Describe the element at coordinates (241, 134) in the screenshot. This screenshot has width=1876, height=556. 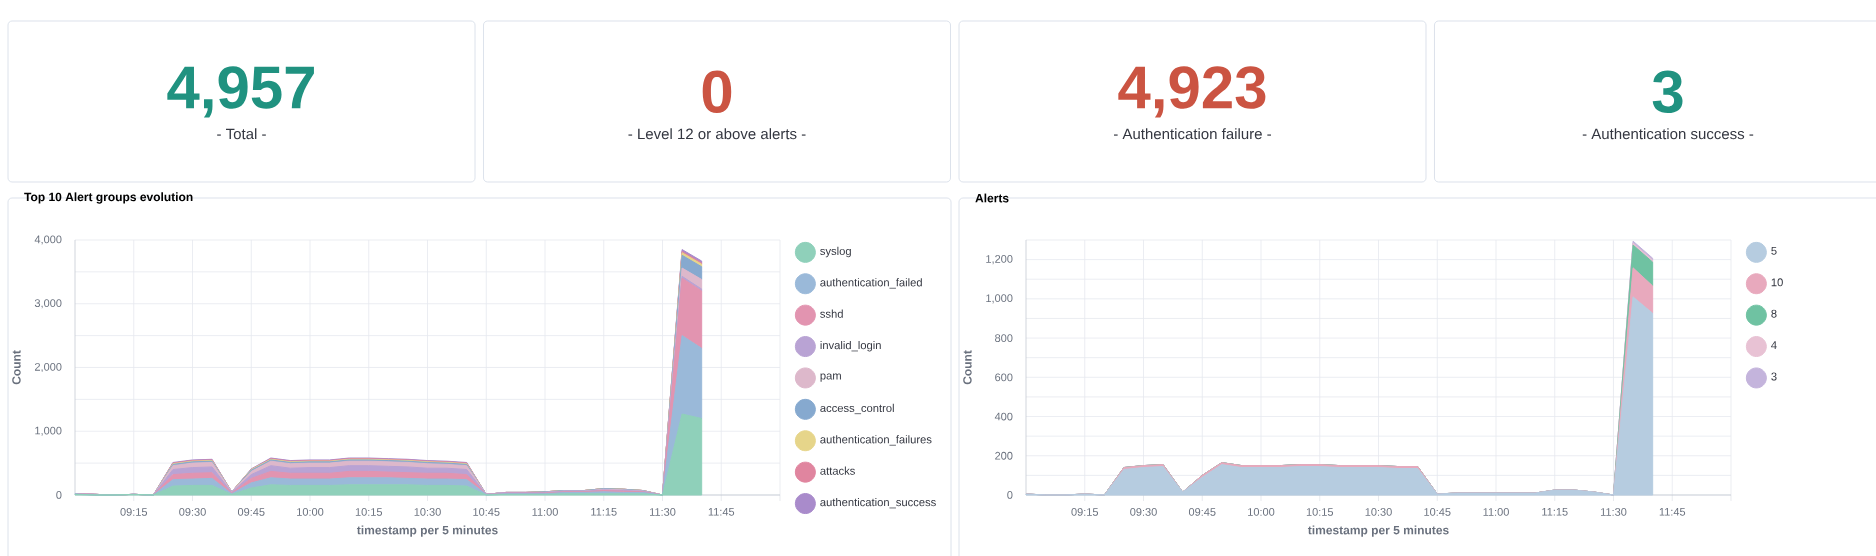
I see `text: - Total -` at that location.